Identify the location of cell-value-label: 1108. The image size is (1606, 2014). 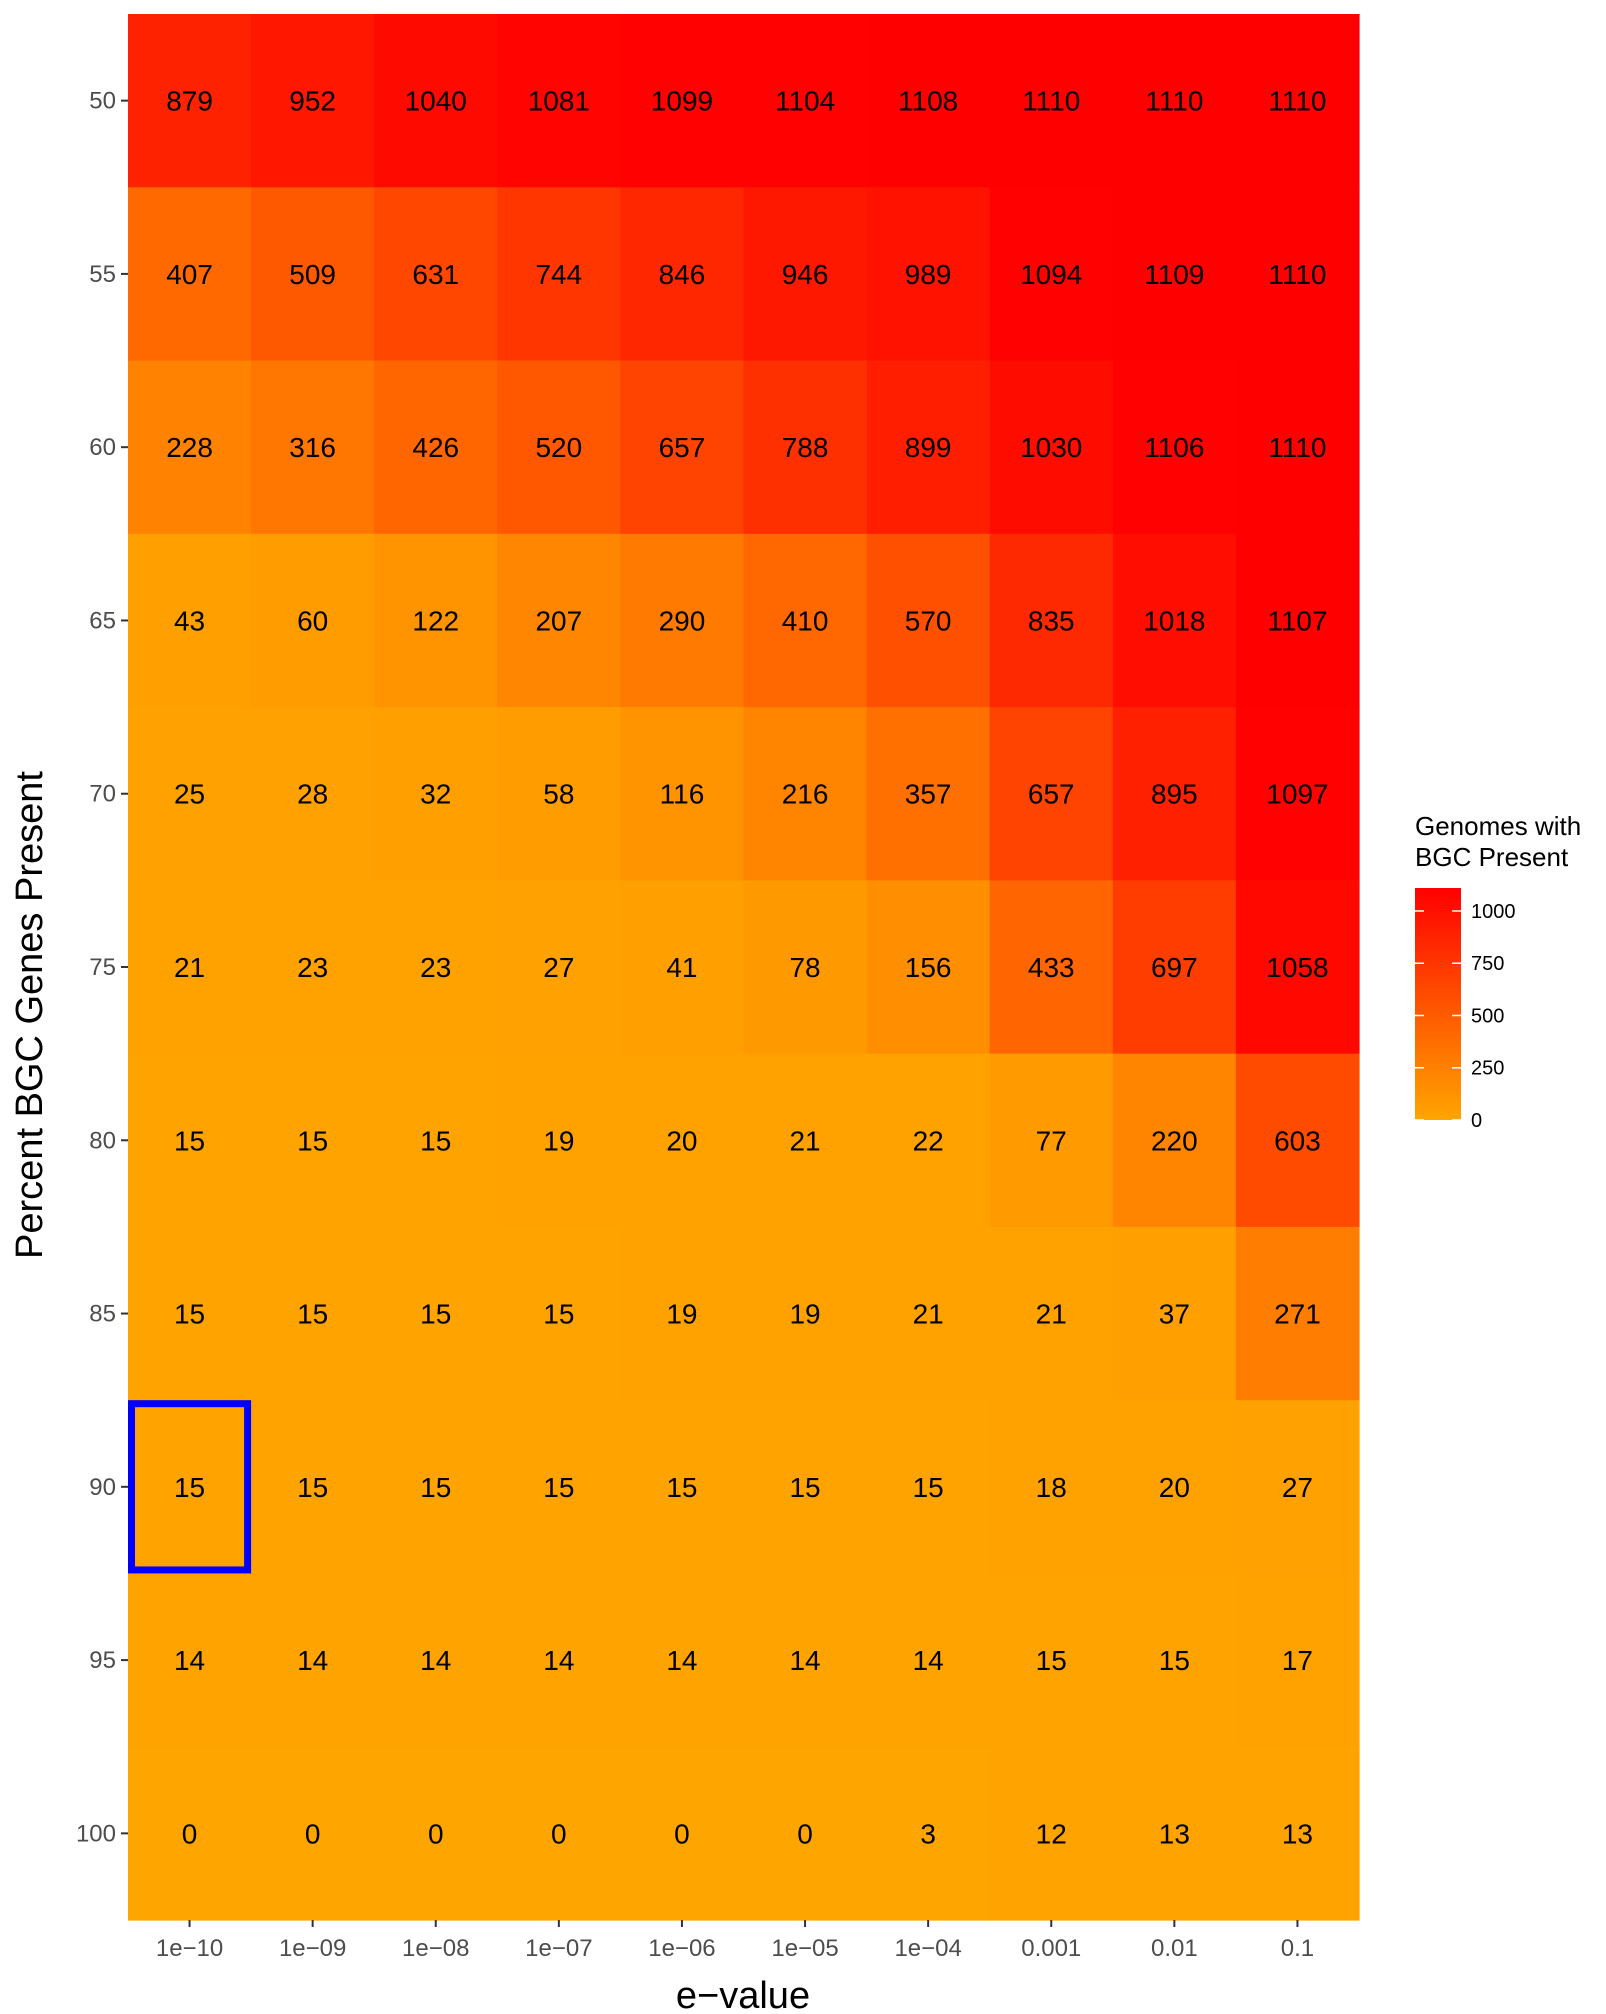
(928, 101).